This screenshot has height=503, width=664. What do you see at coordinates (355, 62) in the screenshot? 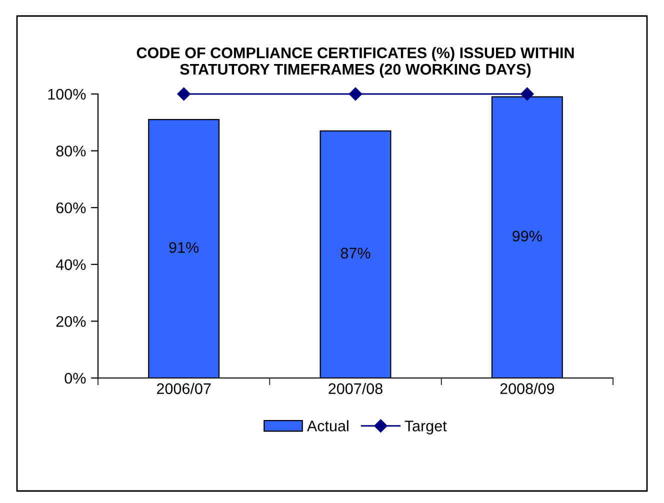
I see `chart-title: CODE OF COMPLIANCE CERTIFICATES (%) ISSUED WITHIN STATUTORY TIMEFRAMES (20 WORKING DAYS)` at bounding box center [355, 62].